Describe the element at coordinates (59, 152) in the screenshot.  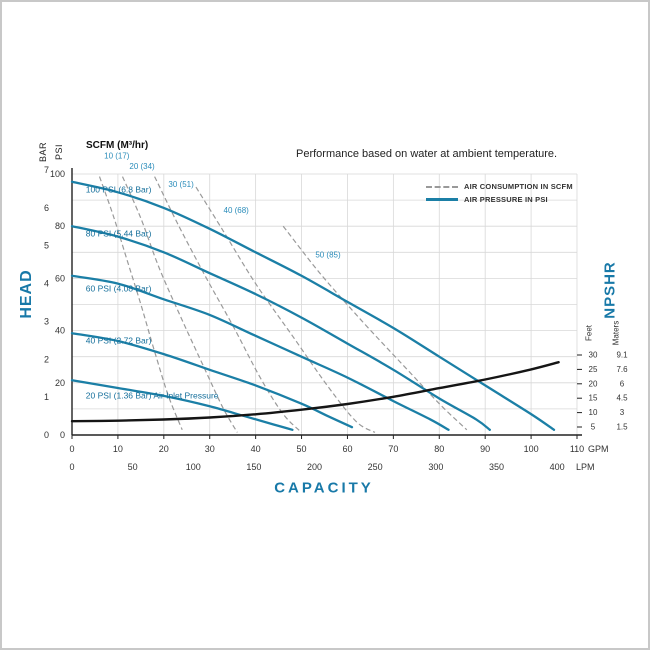
I see `psi-axis-unit: PSI` at that location.